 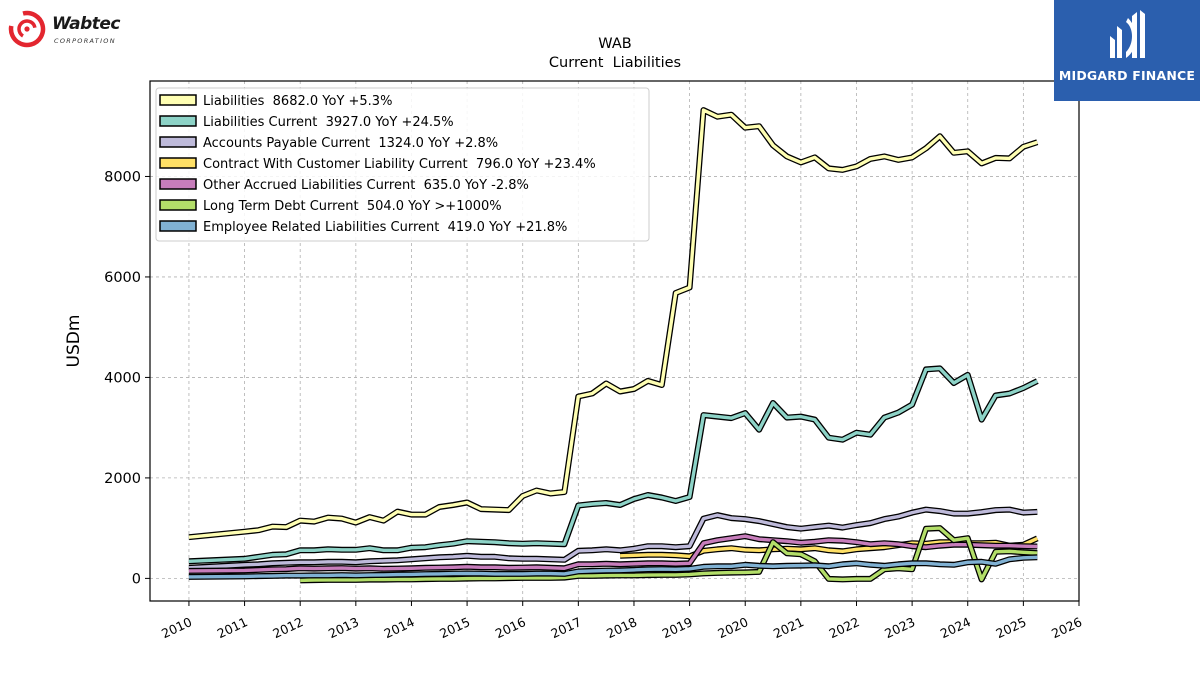 What do you see at coordinates (955, 627) in the screenshot?
I see `x-tick-label: 2024` at bounding box center [955, 627].